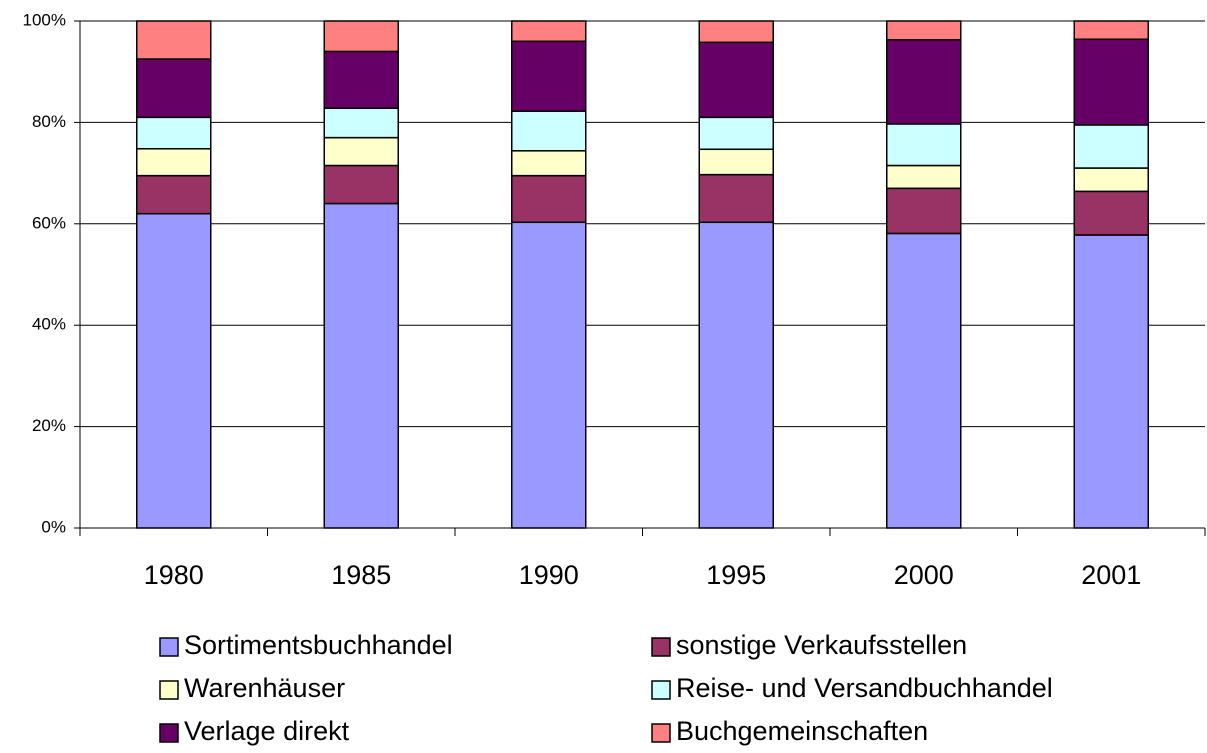  I want to click on x-tick-label: 2001, so click(1111, 575).